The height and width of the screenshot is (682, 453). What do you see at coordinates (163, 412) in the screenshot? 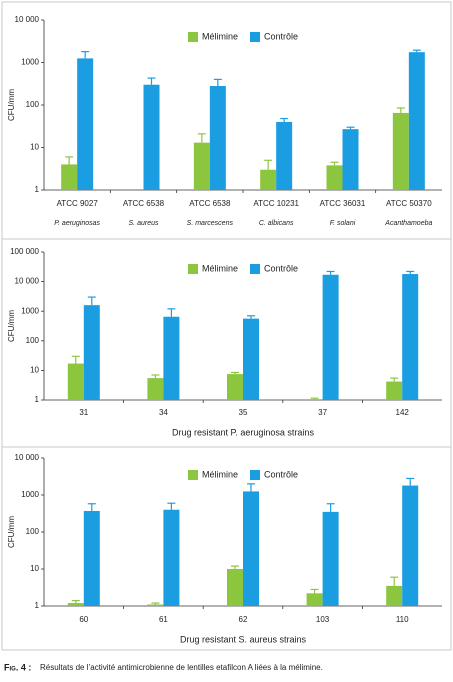
I see `x-tick-label: 34` at bounding box center [163, 412].